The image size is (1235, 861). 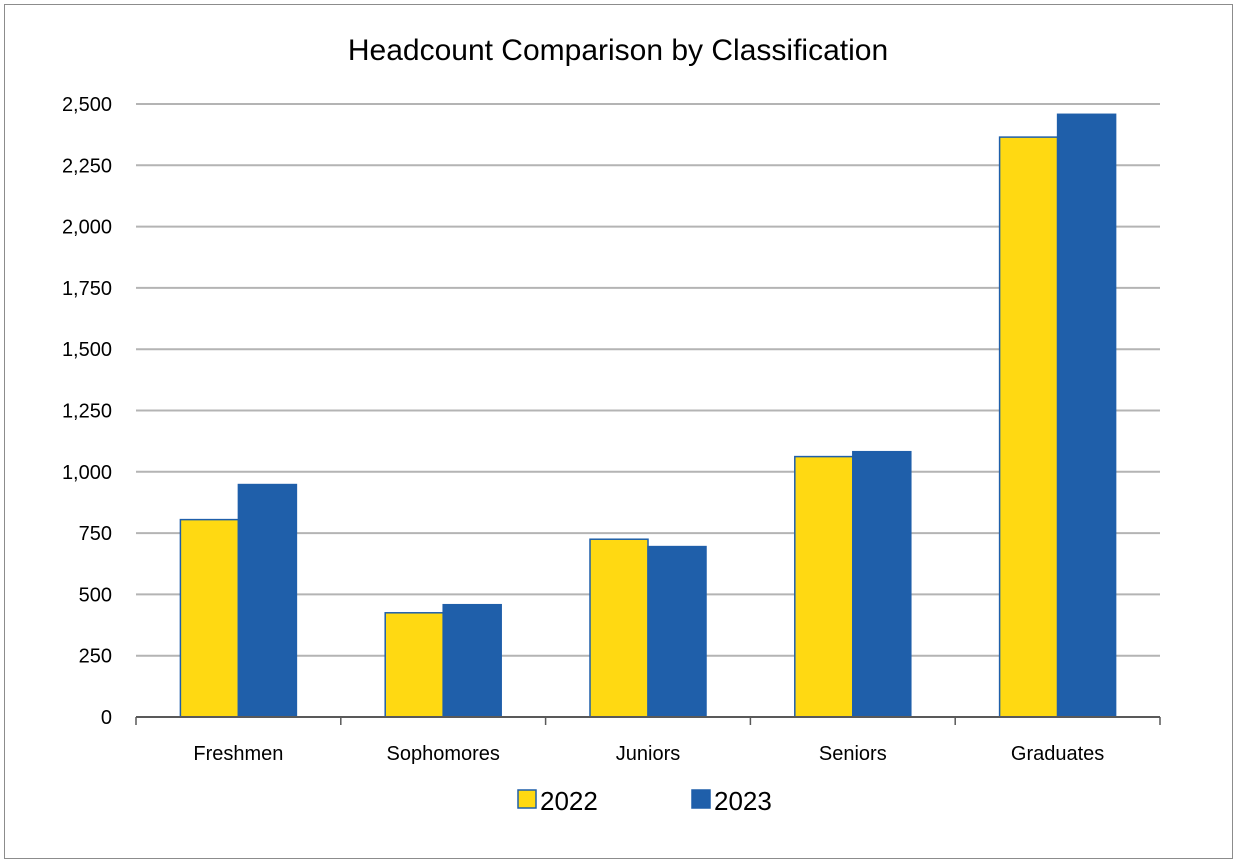 I want to click on bar-2022-juniors, so click(x=619, y=628).